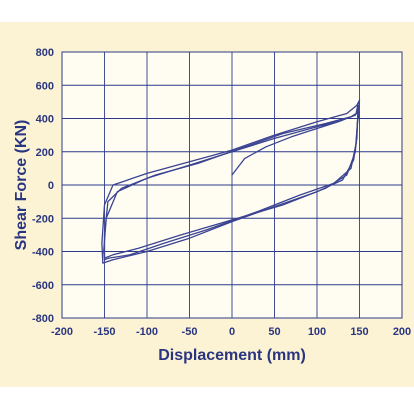  What do you see at coordinates (45, 120) in the screenshot?
I see `y-tick-label: 400` at bounding box center [45, 120].